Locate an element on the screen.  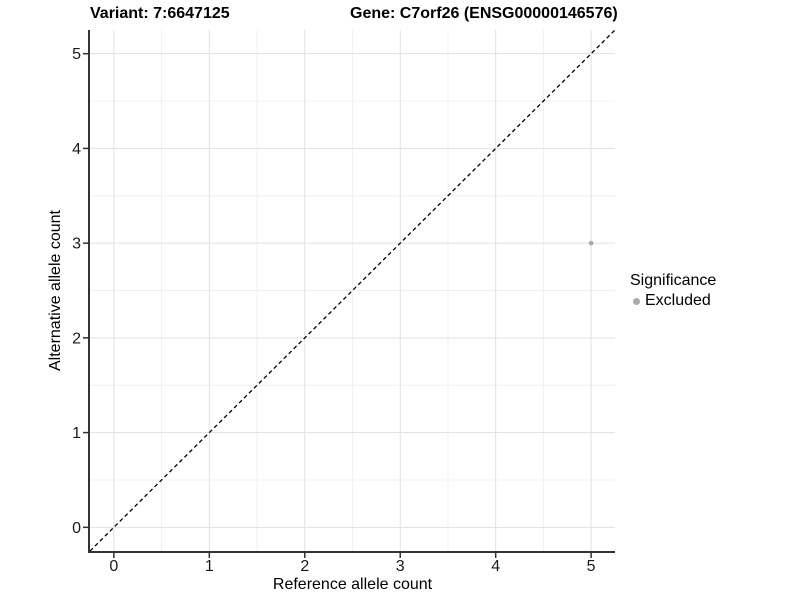
y-tick-labels: 0 1 2 3 4 5 is located at coordinates (76, 291).